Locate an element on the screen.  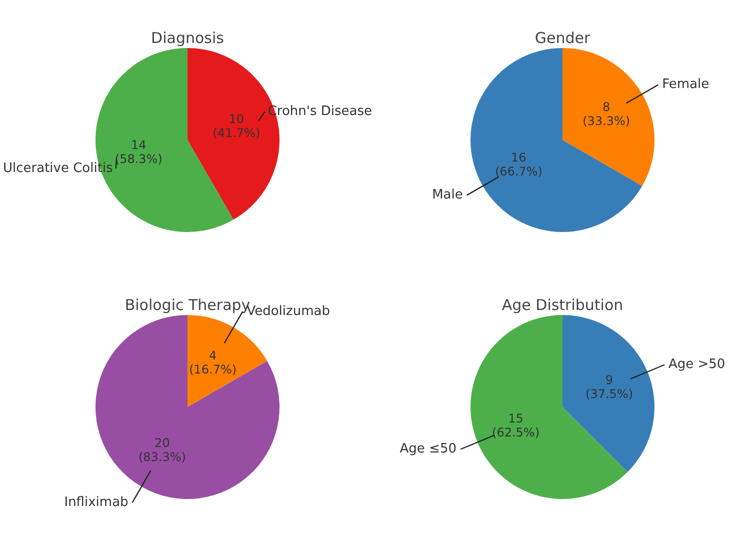
data-label: 16 (66.7%) is located at coordinates (518, 164).